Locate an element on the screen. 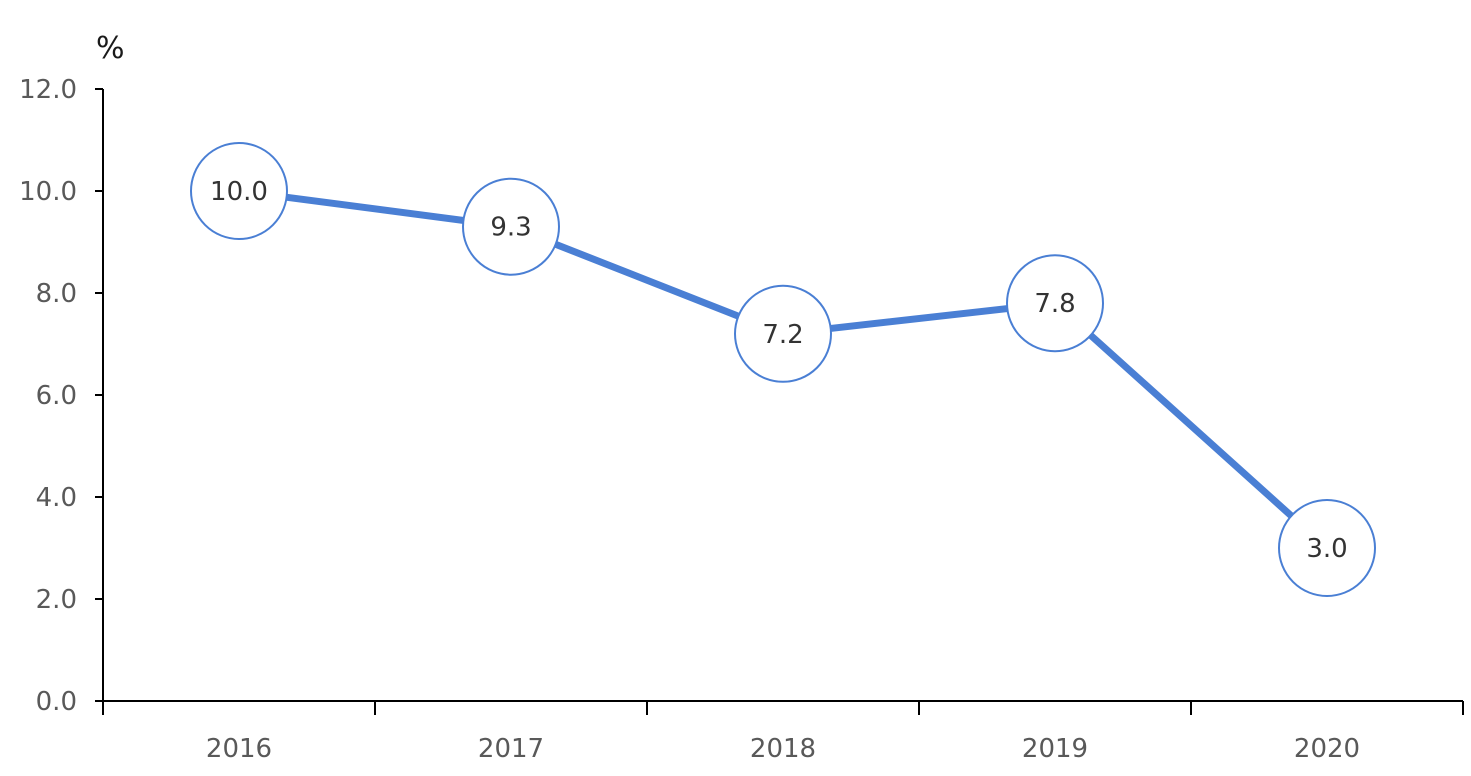 The width and height of the screenshot is (1471, 776). x-tick-label: 2016 is located at coordinates (239, 749).